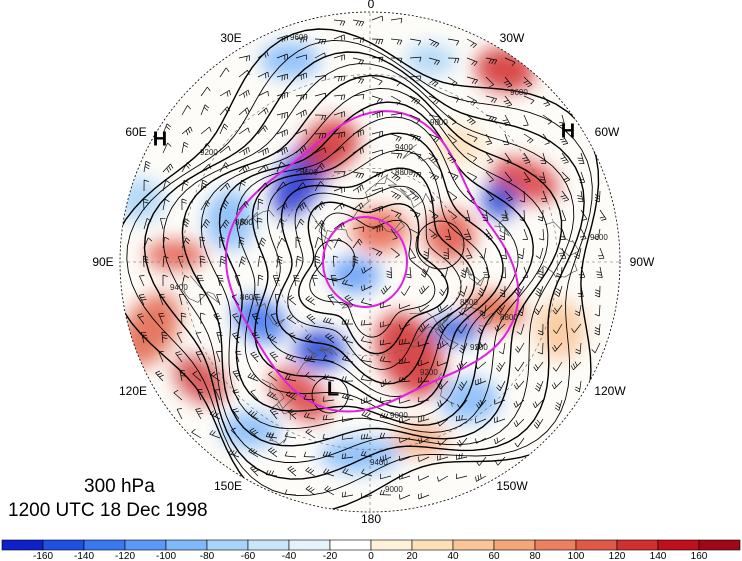  What do you see at coordinates (607, 132) in the screenshot?
I see `lon-label: 60W` at bounding box center [607, 132].